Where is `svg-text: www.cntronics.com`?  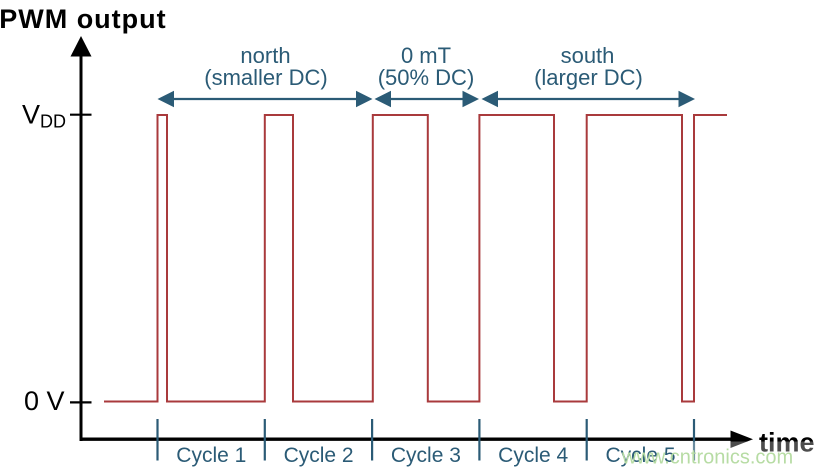 svg-text: www.cntronics.com is located at coordinates (707, 458).